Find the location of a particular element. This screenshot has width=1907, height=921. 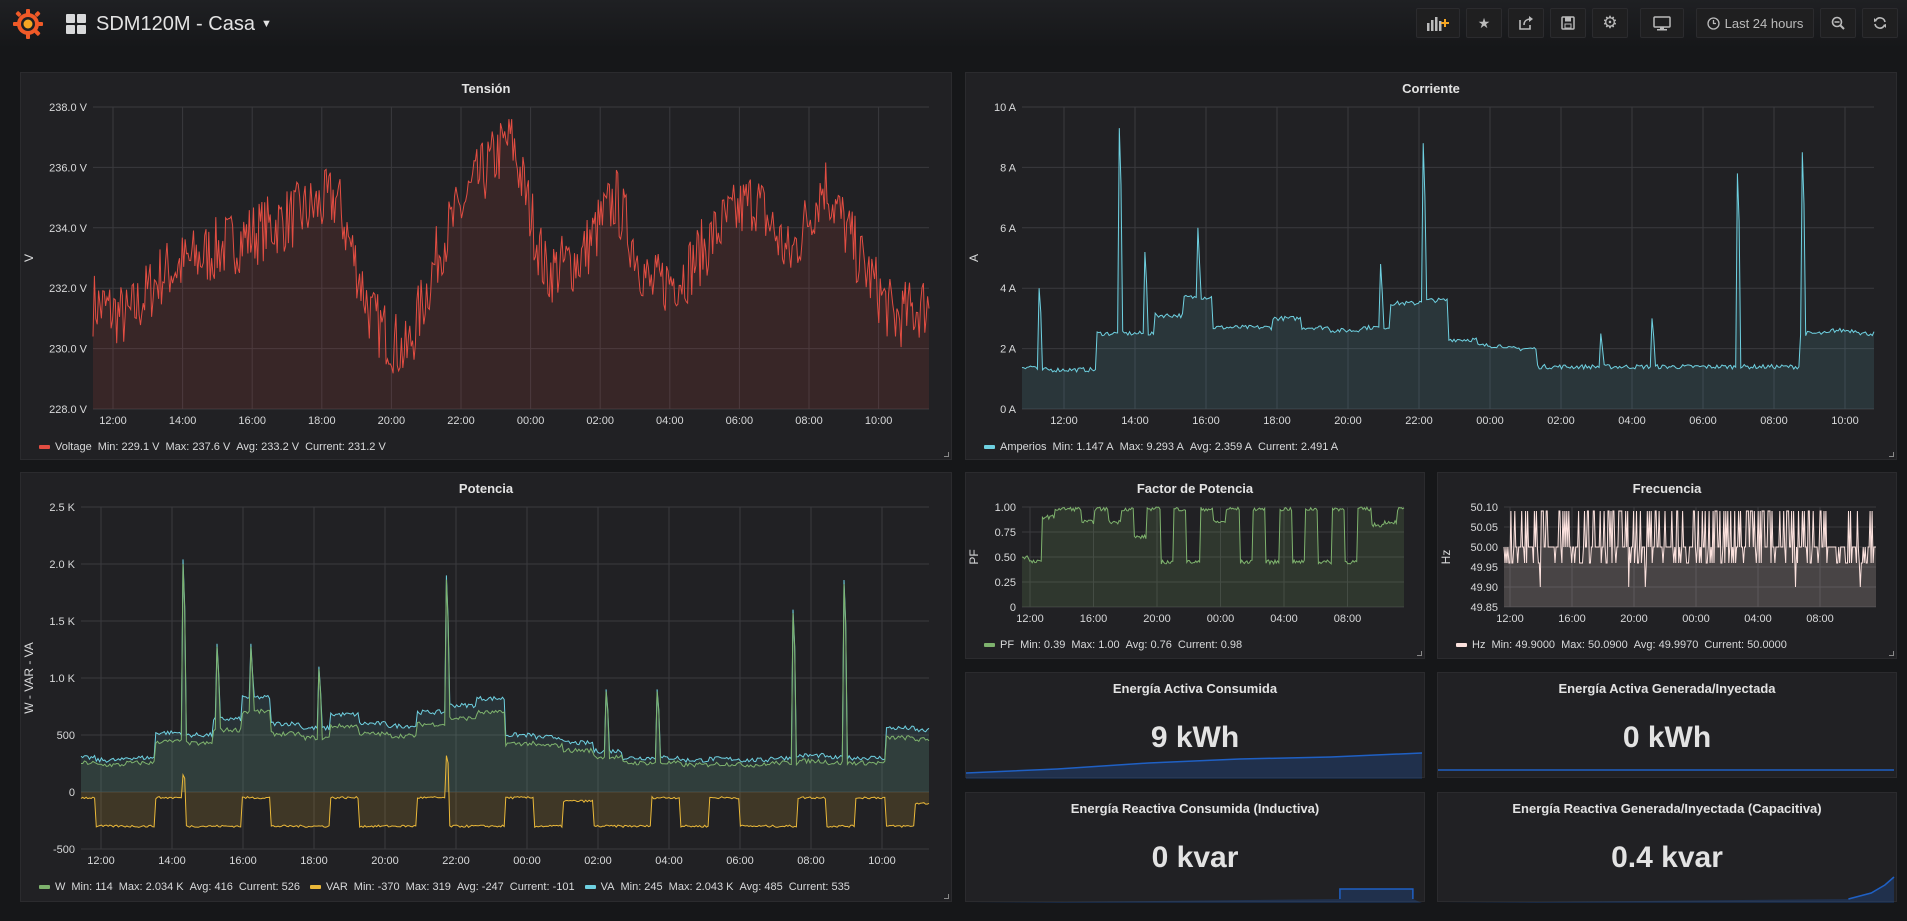

legend-current: Current: -101 is located at coordinates (542, 887).